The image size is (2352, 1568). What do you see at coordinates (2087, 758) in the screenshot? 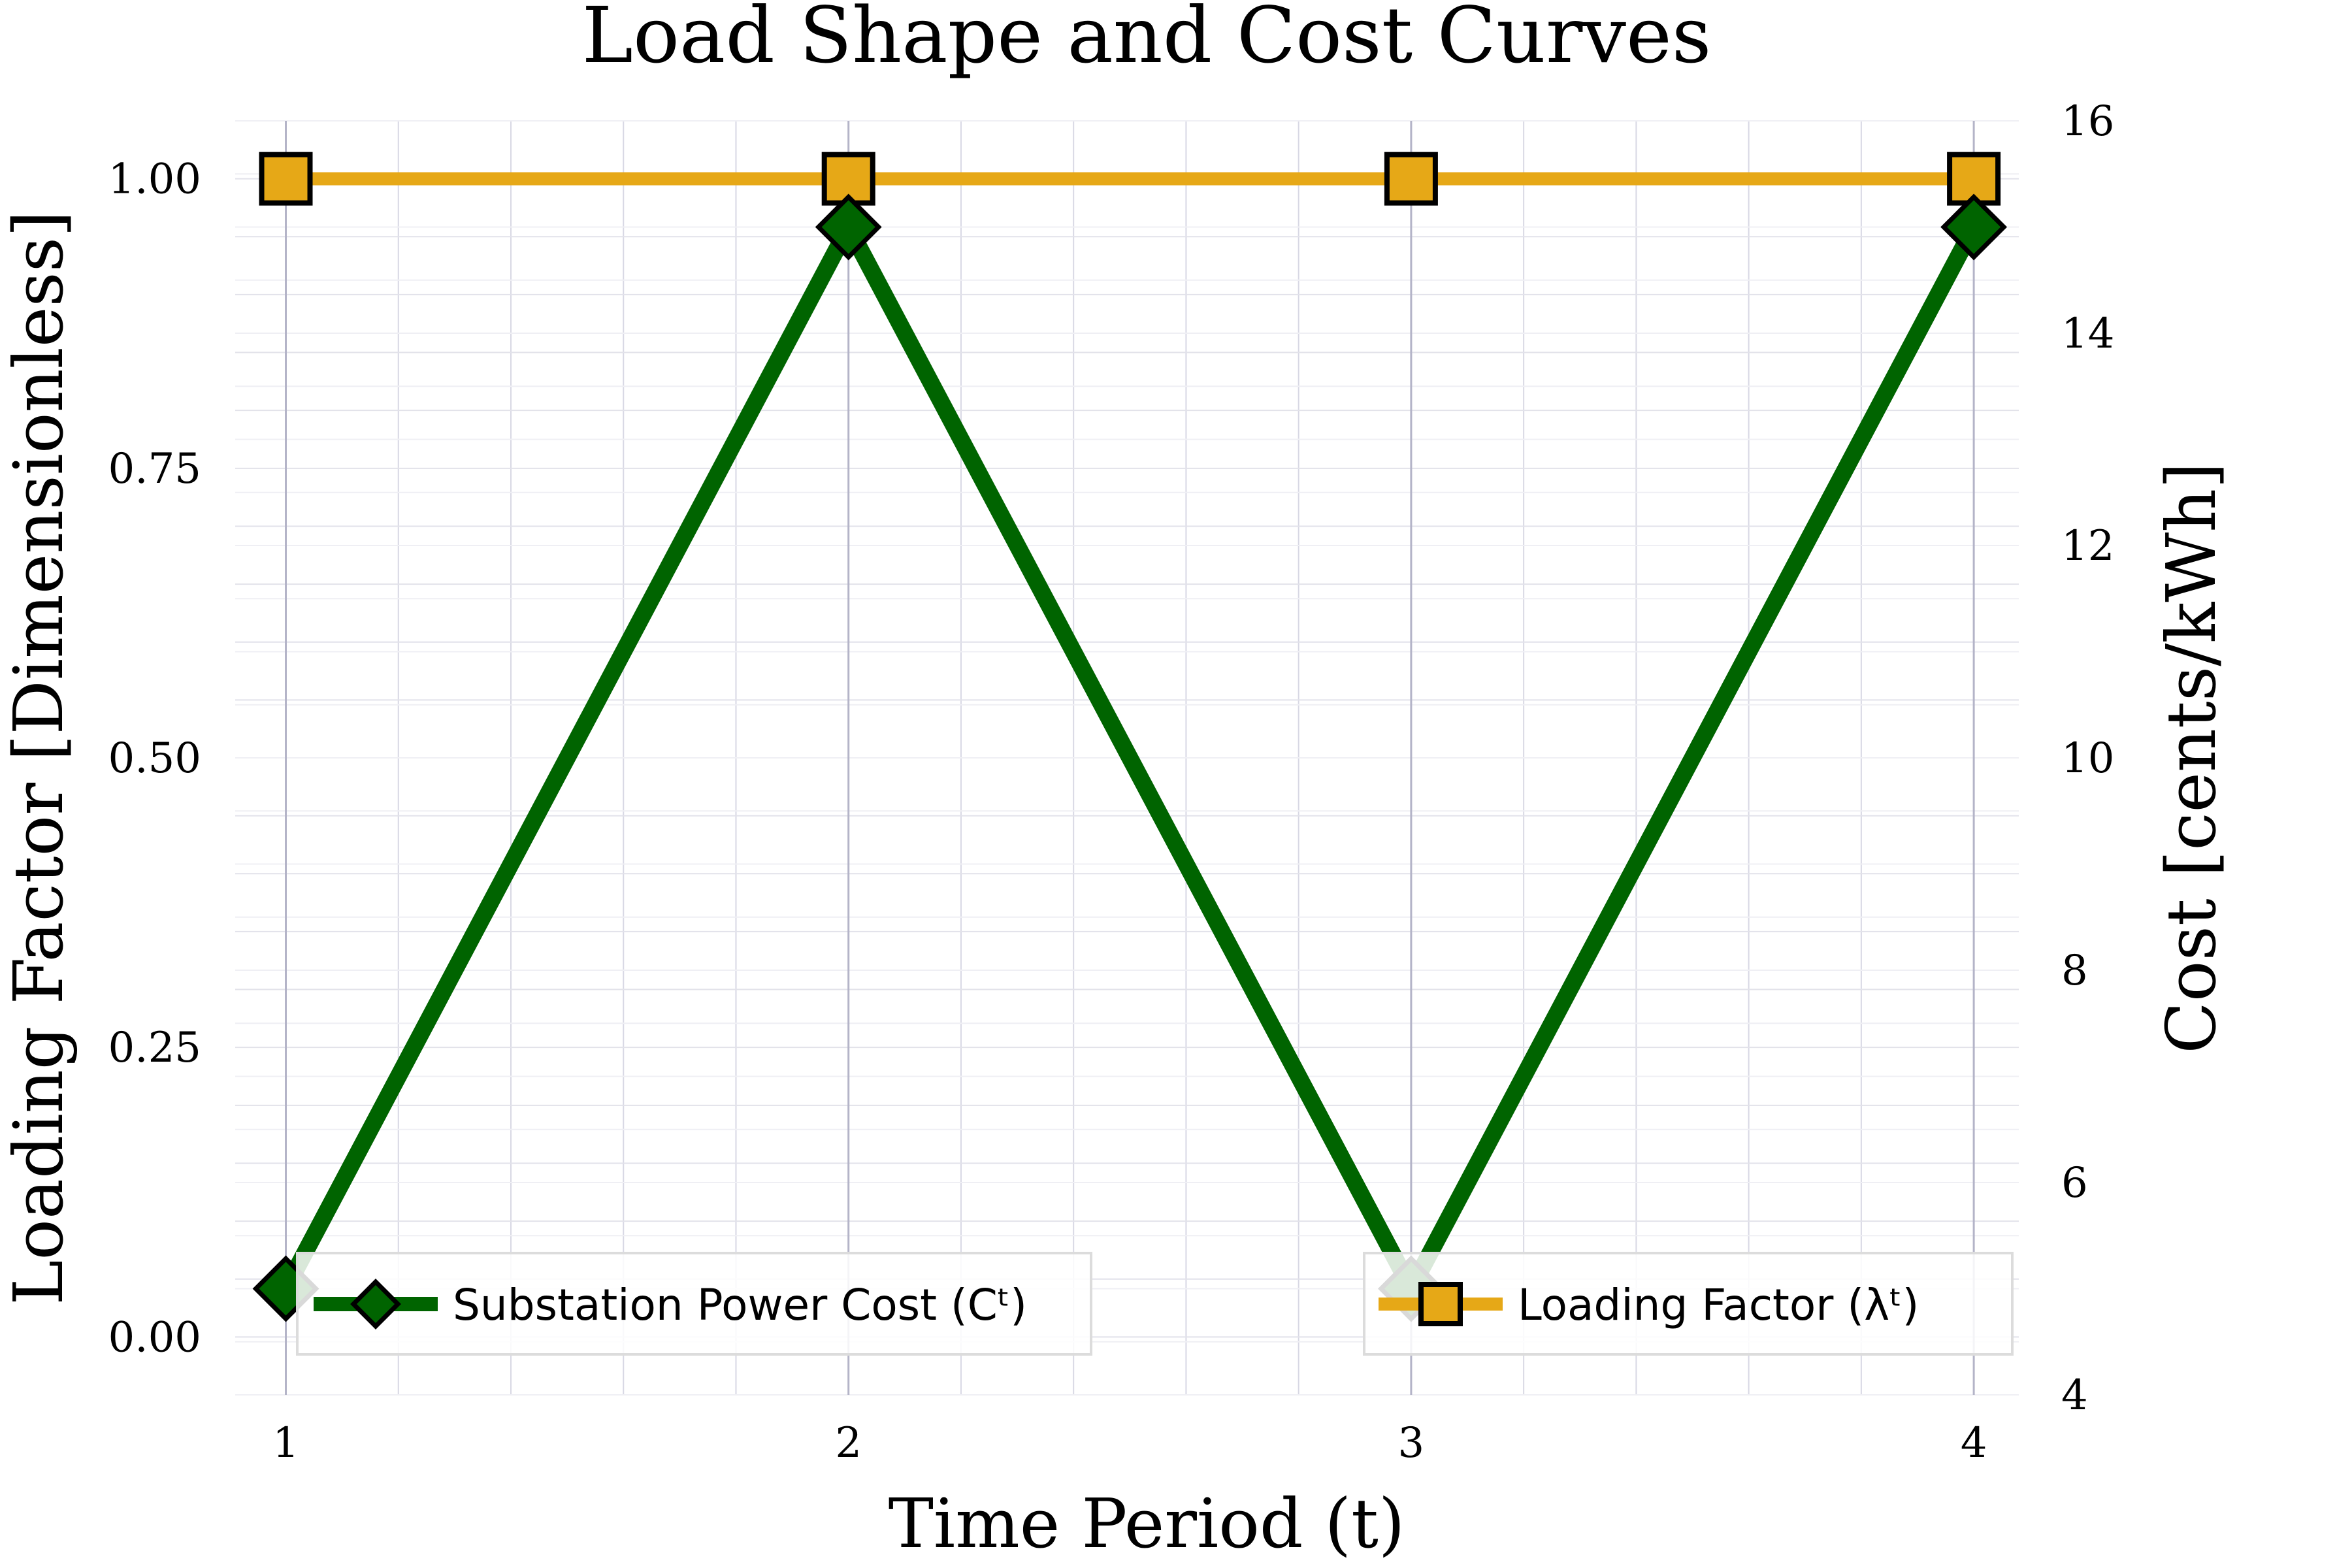
I see `right-tick-label: 10` at bounding box center [2087, 758].